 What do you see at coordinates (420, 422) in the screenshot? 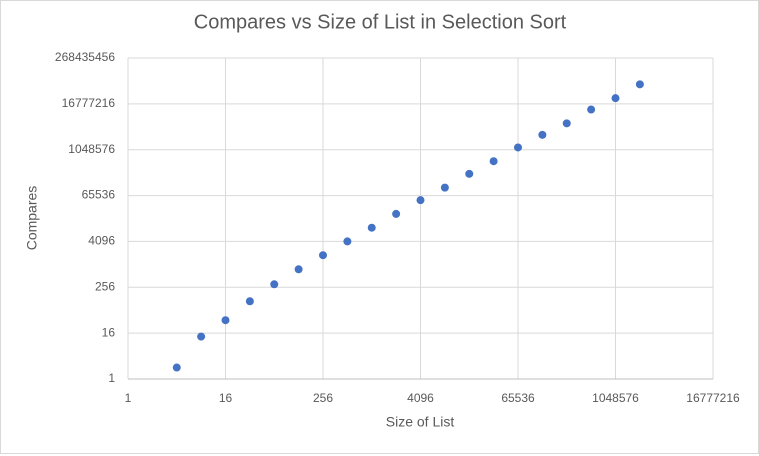
I see `x-axis-label: Size of List` at bounding box center [420, 422].